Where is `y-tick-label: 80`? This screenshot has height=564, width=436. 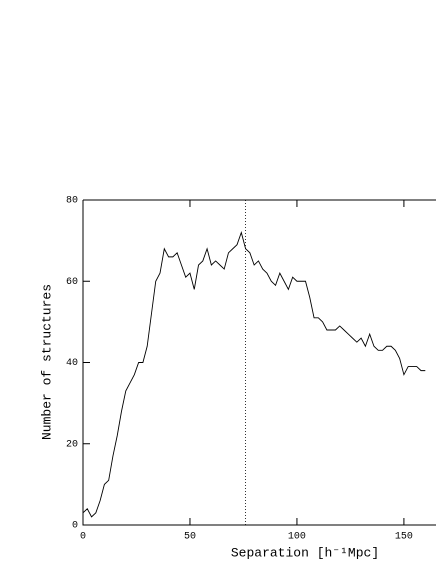 y-tick-label: 80 is located at coordinates (72, 201).